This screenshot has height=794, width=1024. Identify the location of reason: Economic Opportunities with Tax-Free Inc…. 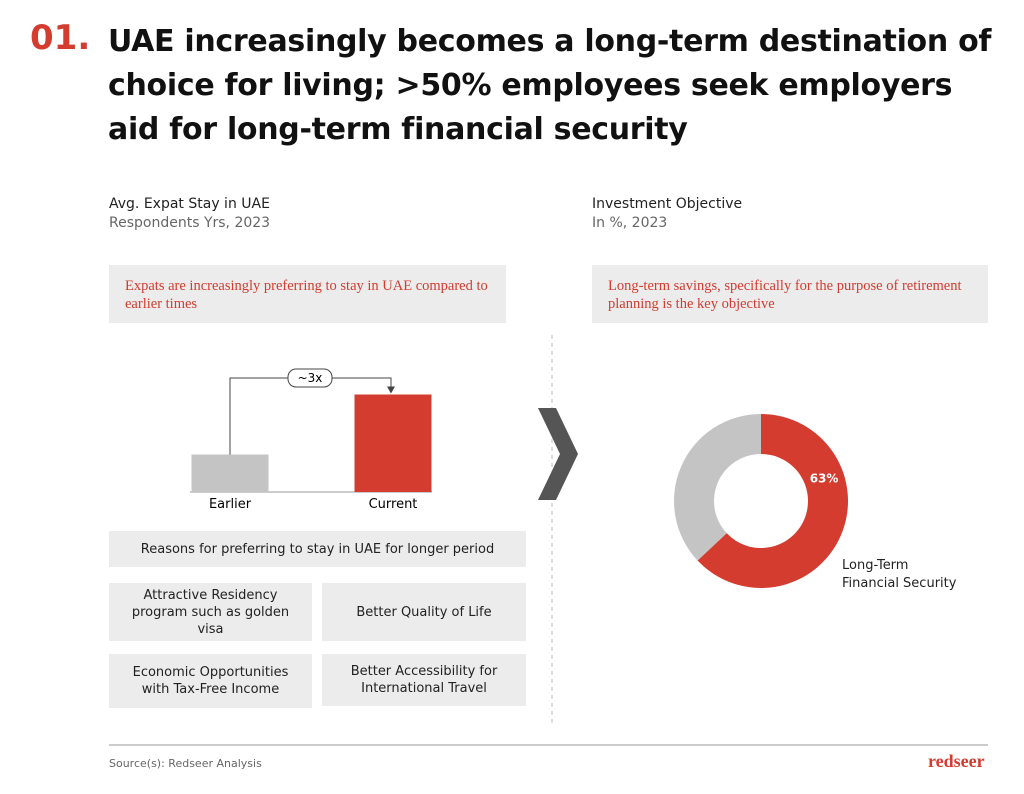
(210, 681).